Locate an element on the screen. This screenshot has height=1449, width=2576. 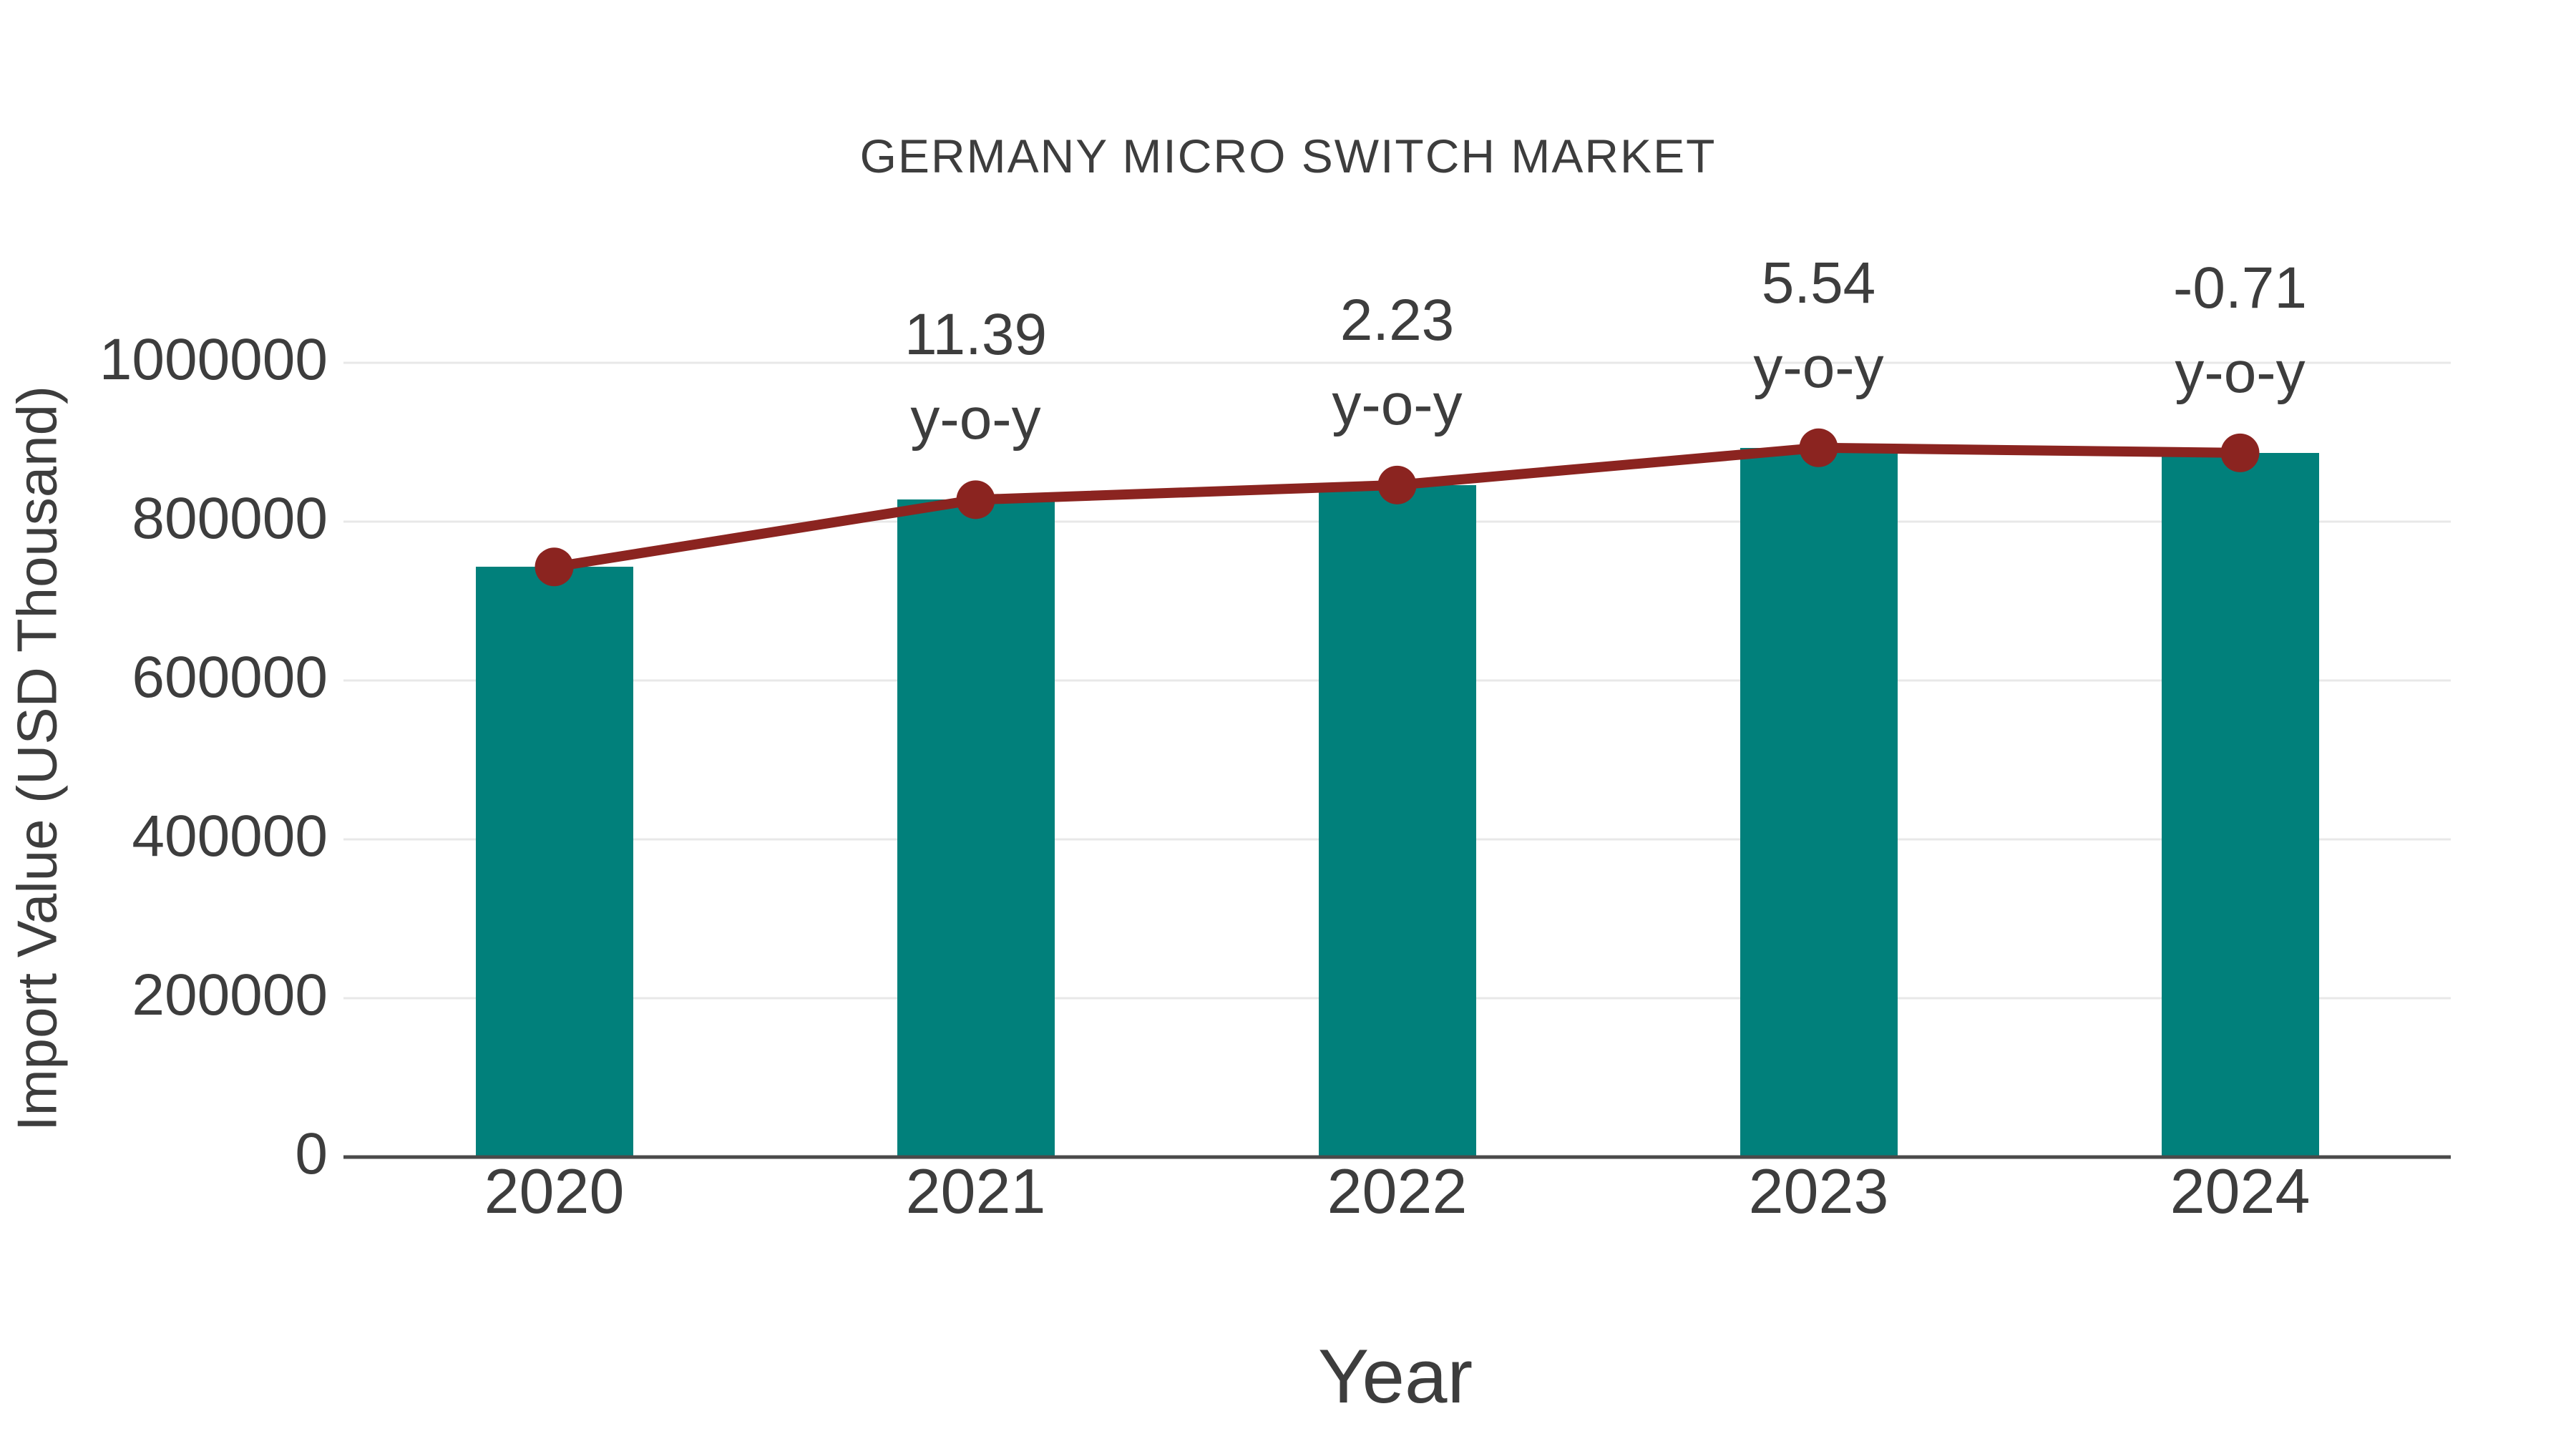
yoy-suffix-2023: y-o-y is located at coordinates (1818, 367).